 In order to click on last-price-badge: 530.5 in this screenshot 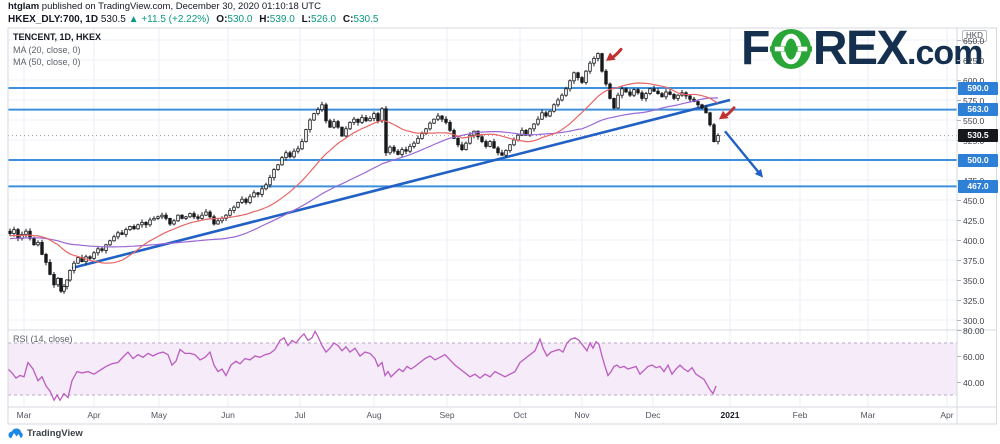, I will do `click(978, 136)`.